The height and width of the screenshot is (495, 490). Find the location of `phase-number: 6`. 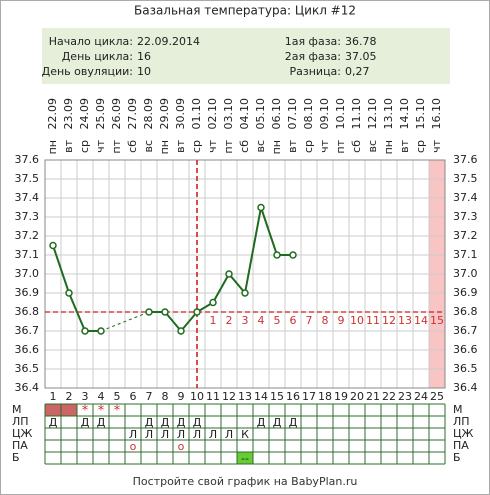

phase-number: 6 is located at coordinates (293, 320).